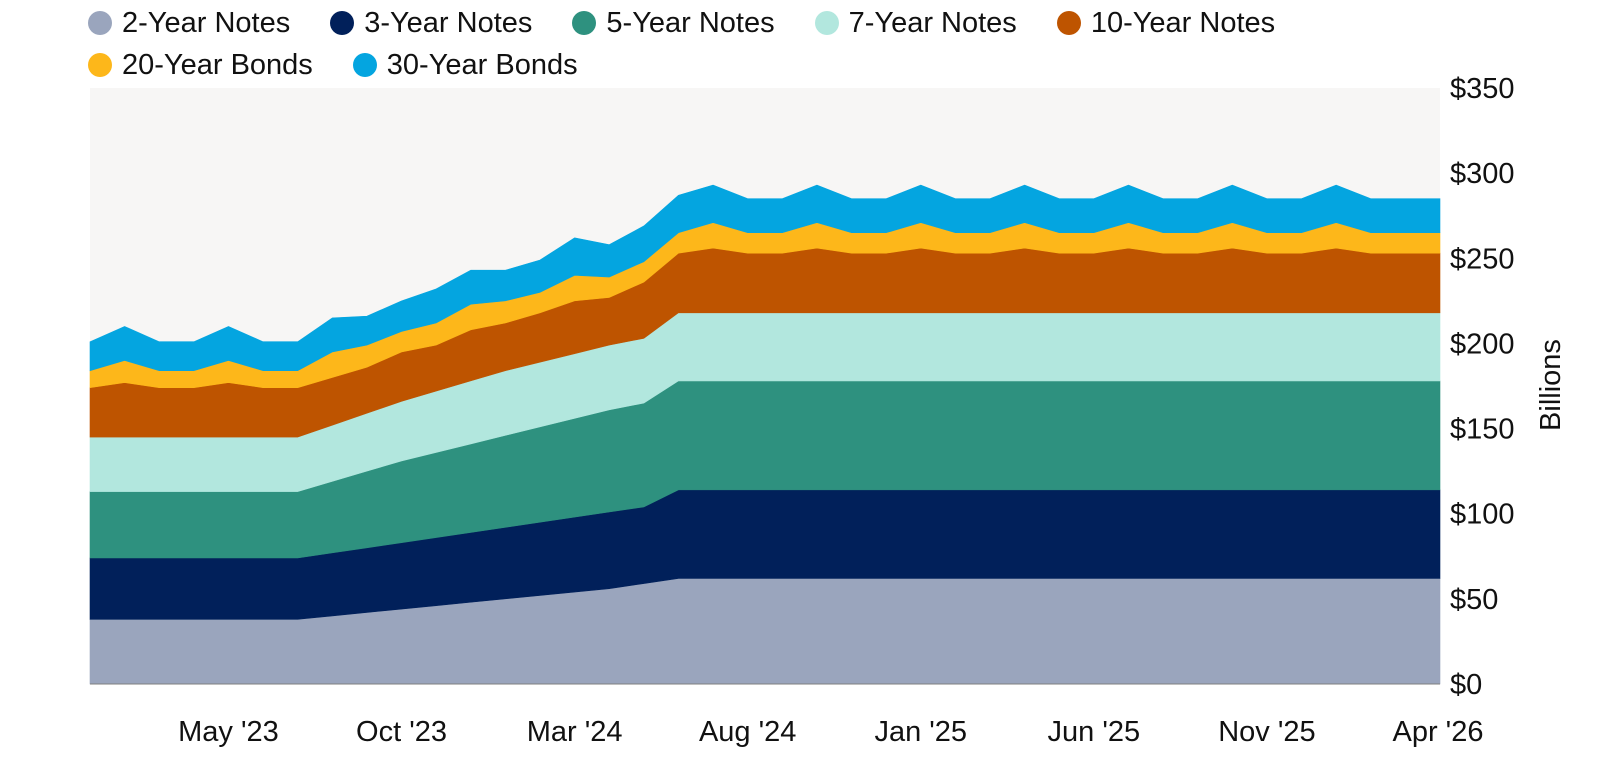 The height and width of the screenshot is (773, 1600). What do you see at coordinates (1094, 732) in the screenshot?
I see `x-tick-label: Jun '25` at bounding box center [1094, 732].